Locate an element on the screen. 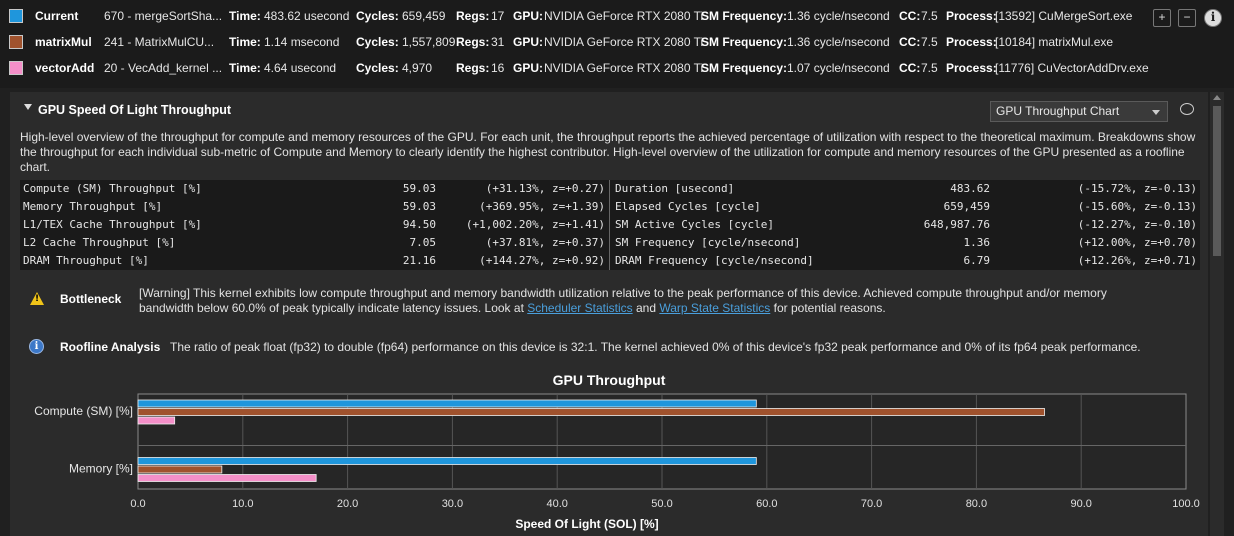 This screenshot has height=536, width=1234. sm-frequency-value: 1.36 cycle/nsecond is located at coordinates (838, 16).